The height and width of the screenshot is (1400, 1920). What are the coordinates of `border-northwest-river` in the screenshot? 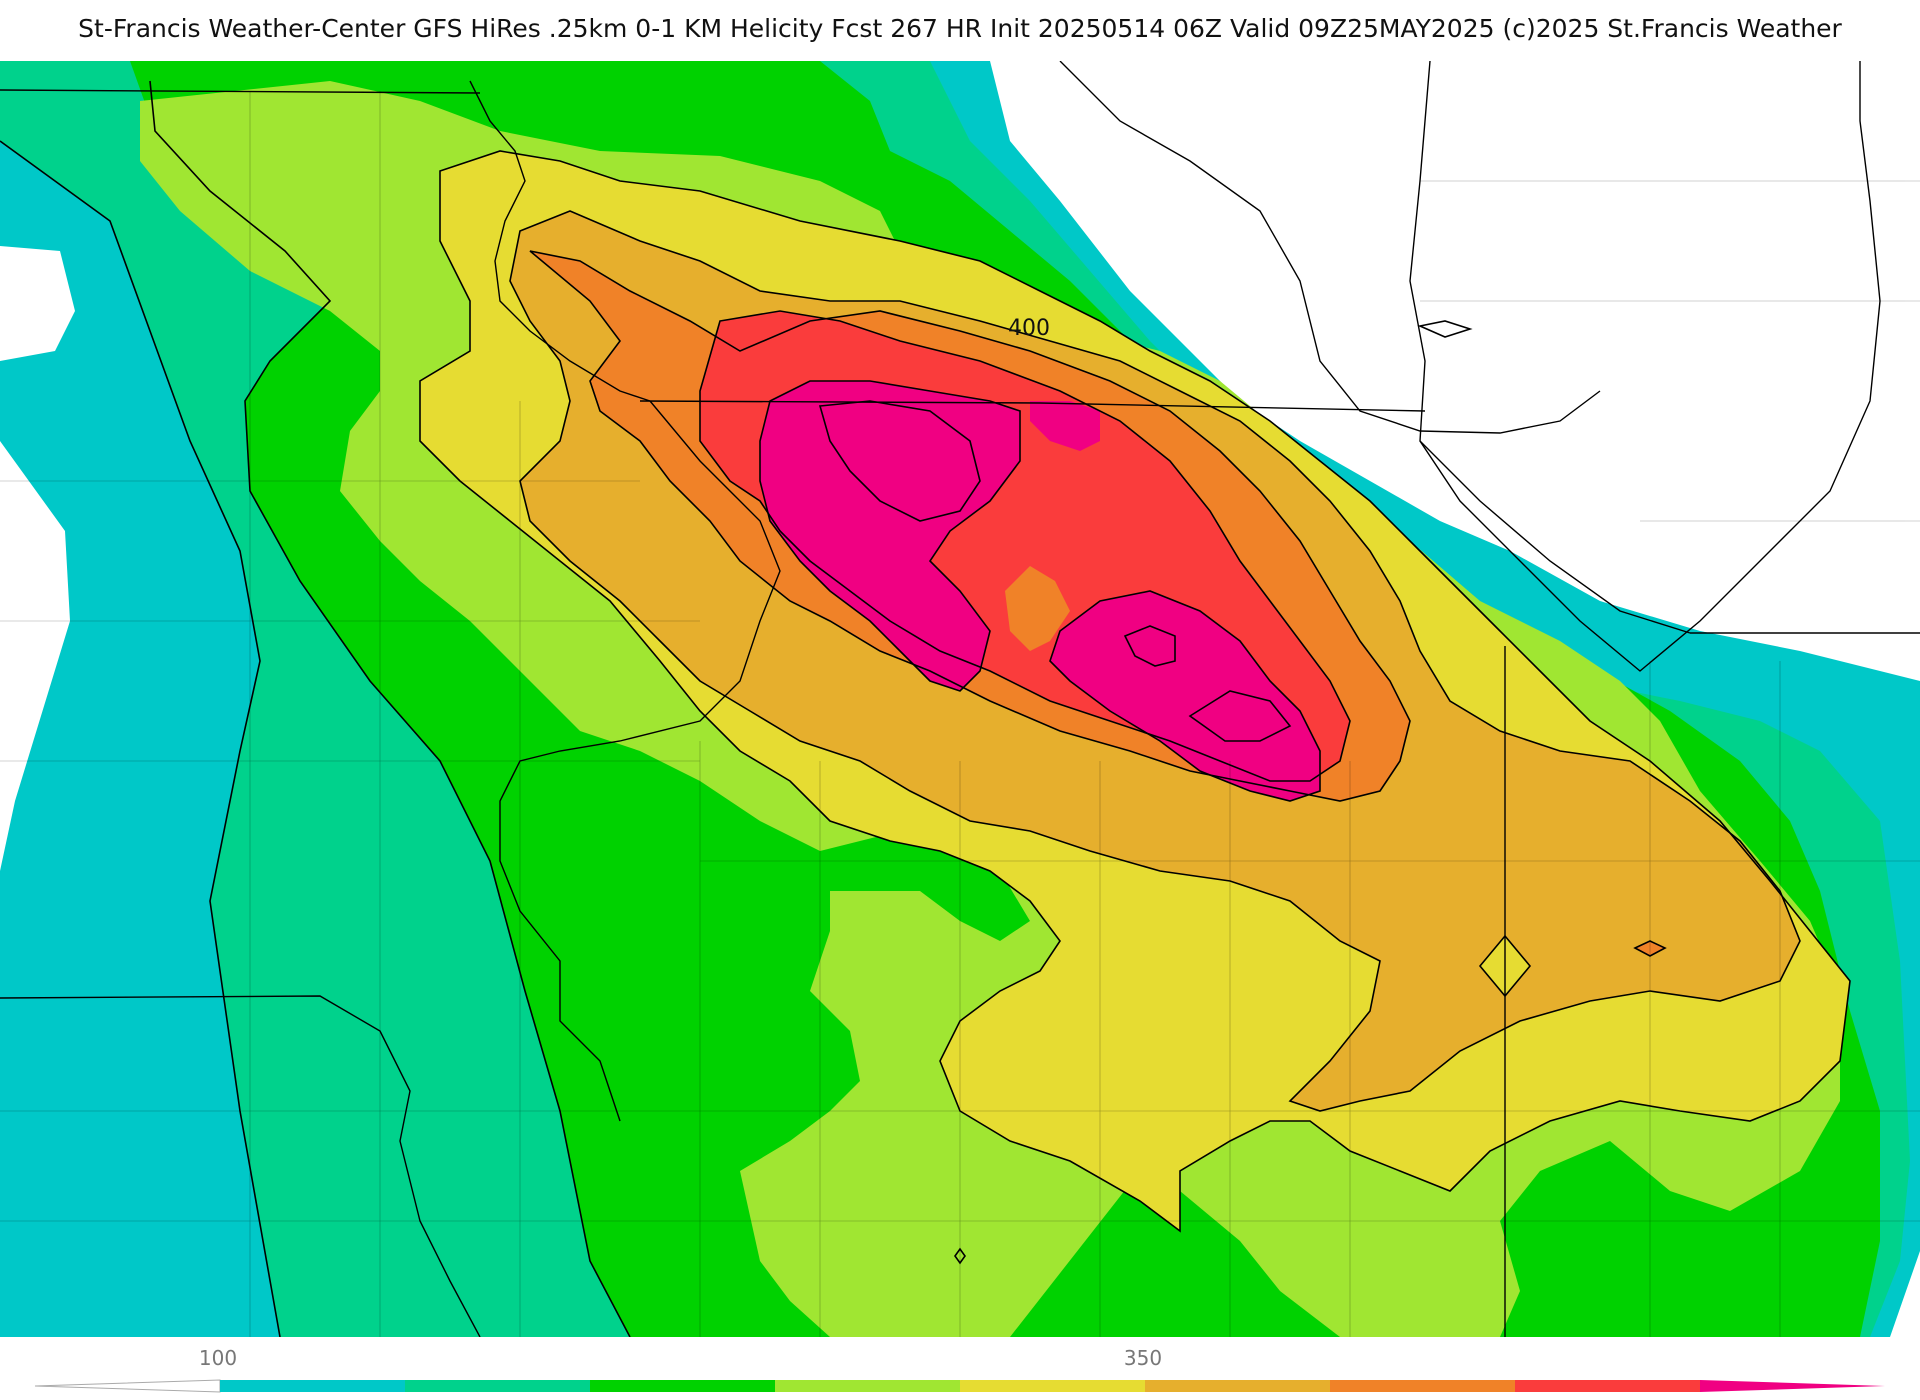 It's located at (560, 241).